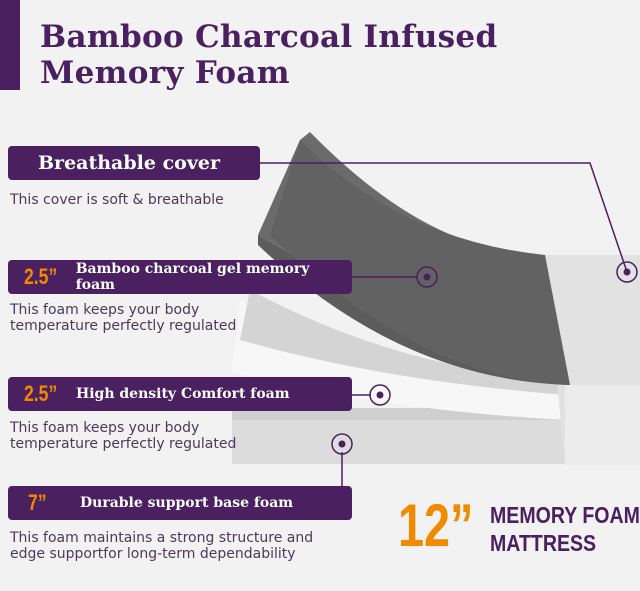 This screenshot has height=591, width=640. I want to click on badge-line2: MATTRESS, so click(543, 543).